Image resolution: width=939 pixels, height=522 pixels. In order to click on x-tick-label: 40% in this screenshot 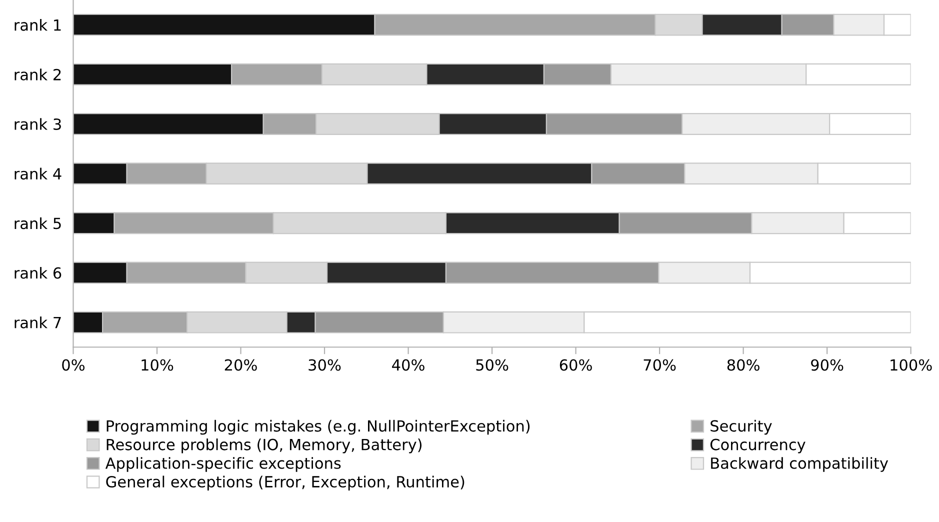, I will do `click(408, 365)`.